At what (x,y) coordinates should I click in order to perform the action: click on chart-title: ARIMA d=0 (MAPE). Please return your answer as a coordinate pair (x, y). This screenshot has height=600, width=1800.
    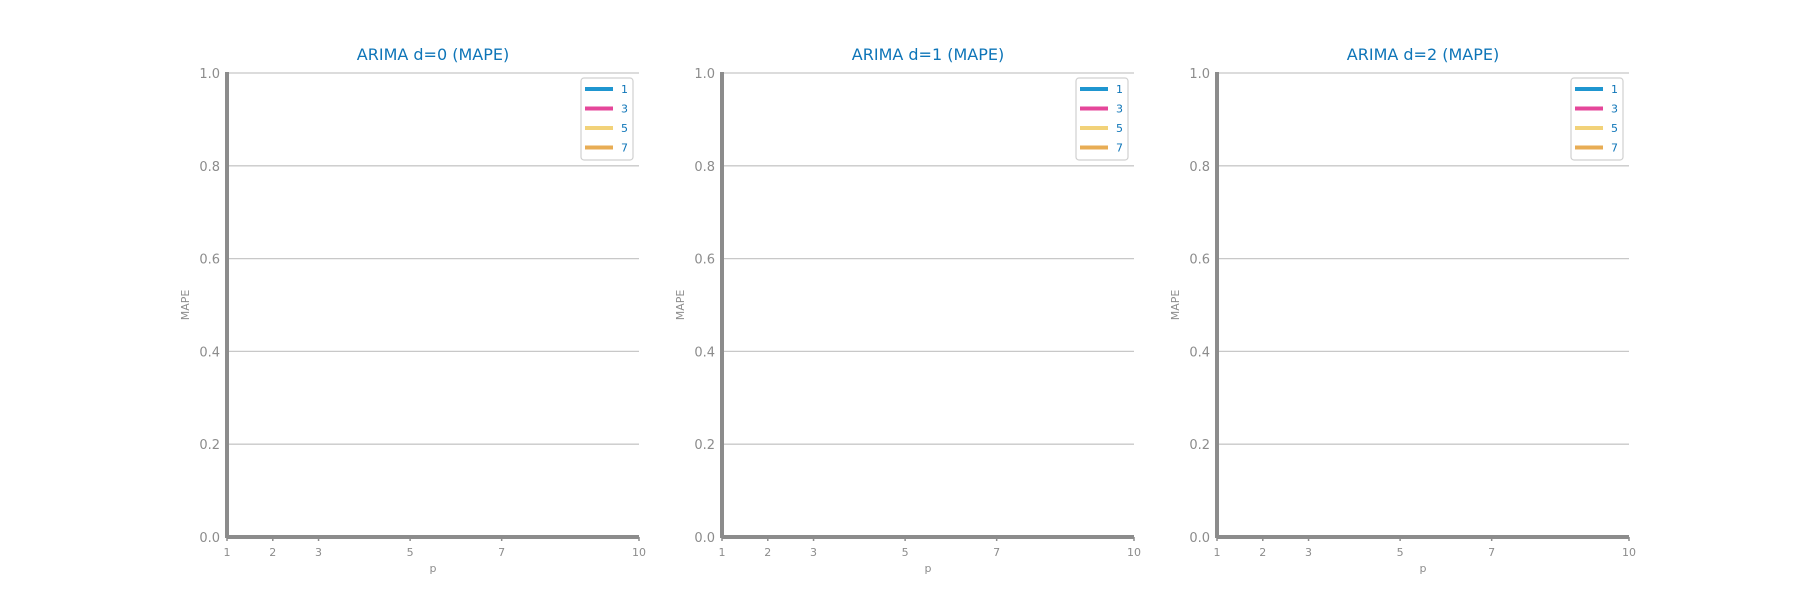
    Looking at the image, I should click on (433, 54).